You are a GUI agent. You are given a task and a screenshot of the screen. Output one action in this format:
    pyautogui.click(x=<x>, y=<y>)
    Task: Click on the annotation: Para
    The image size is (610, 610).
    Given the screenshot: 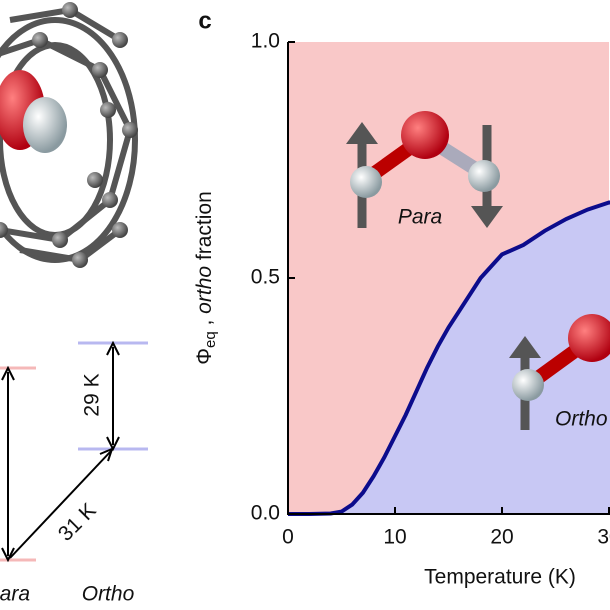 What is the action you would take?
    pyautogui.click(x=420, y=217)
    